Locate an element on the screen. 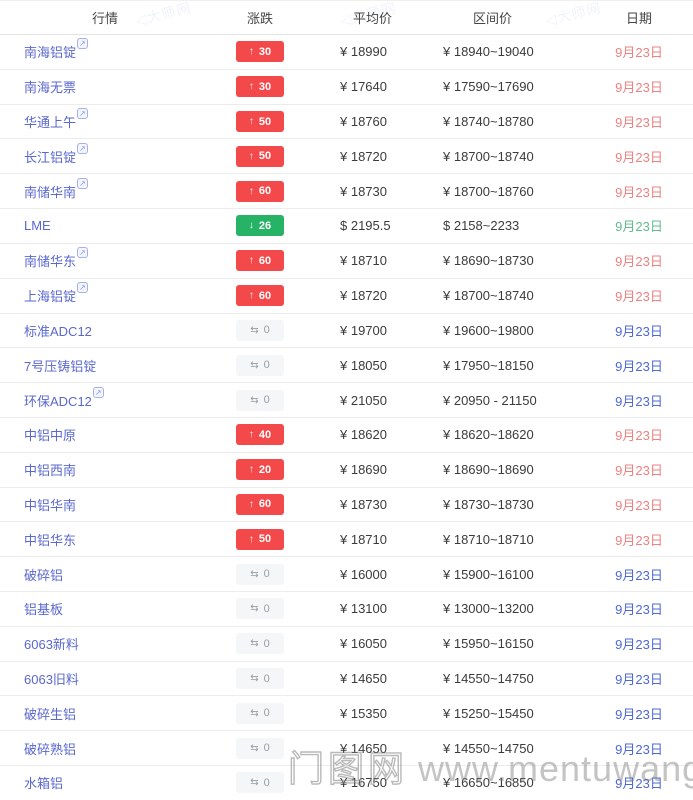  quote-name-cell: 中铝西南 is located at coordinates (105, 469).